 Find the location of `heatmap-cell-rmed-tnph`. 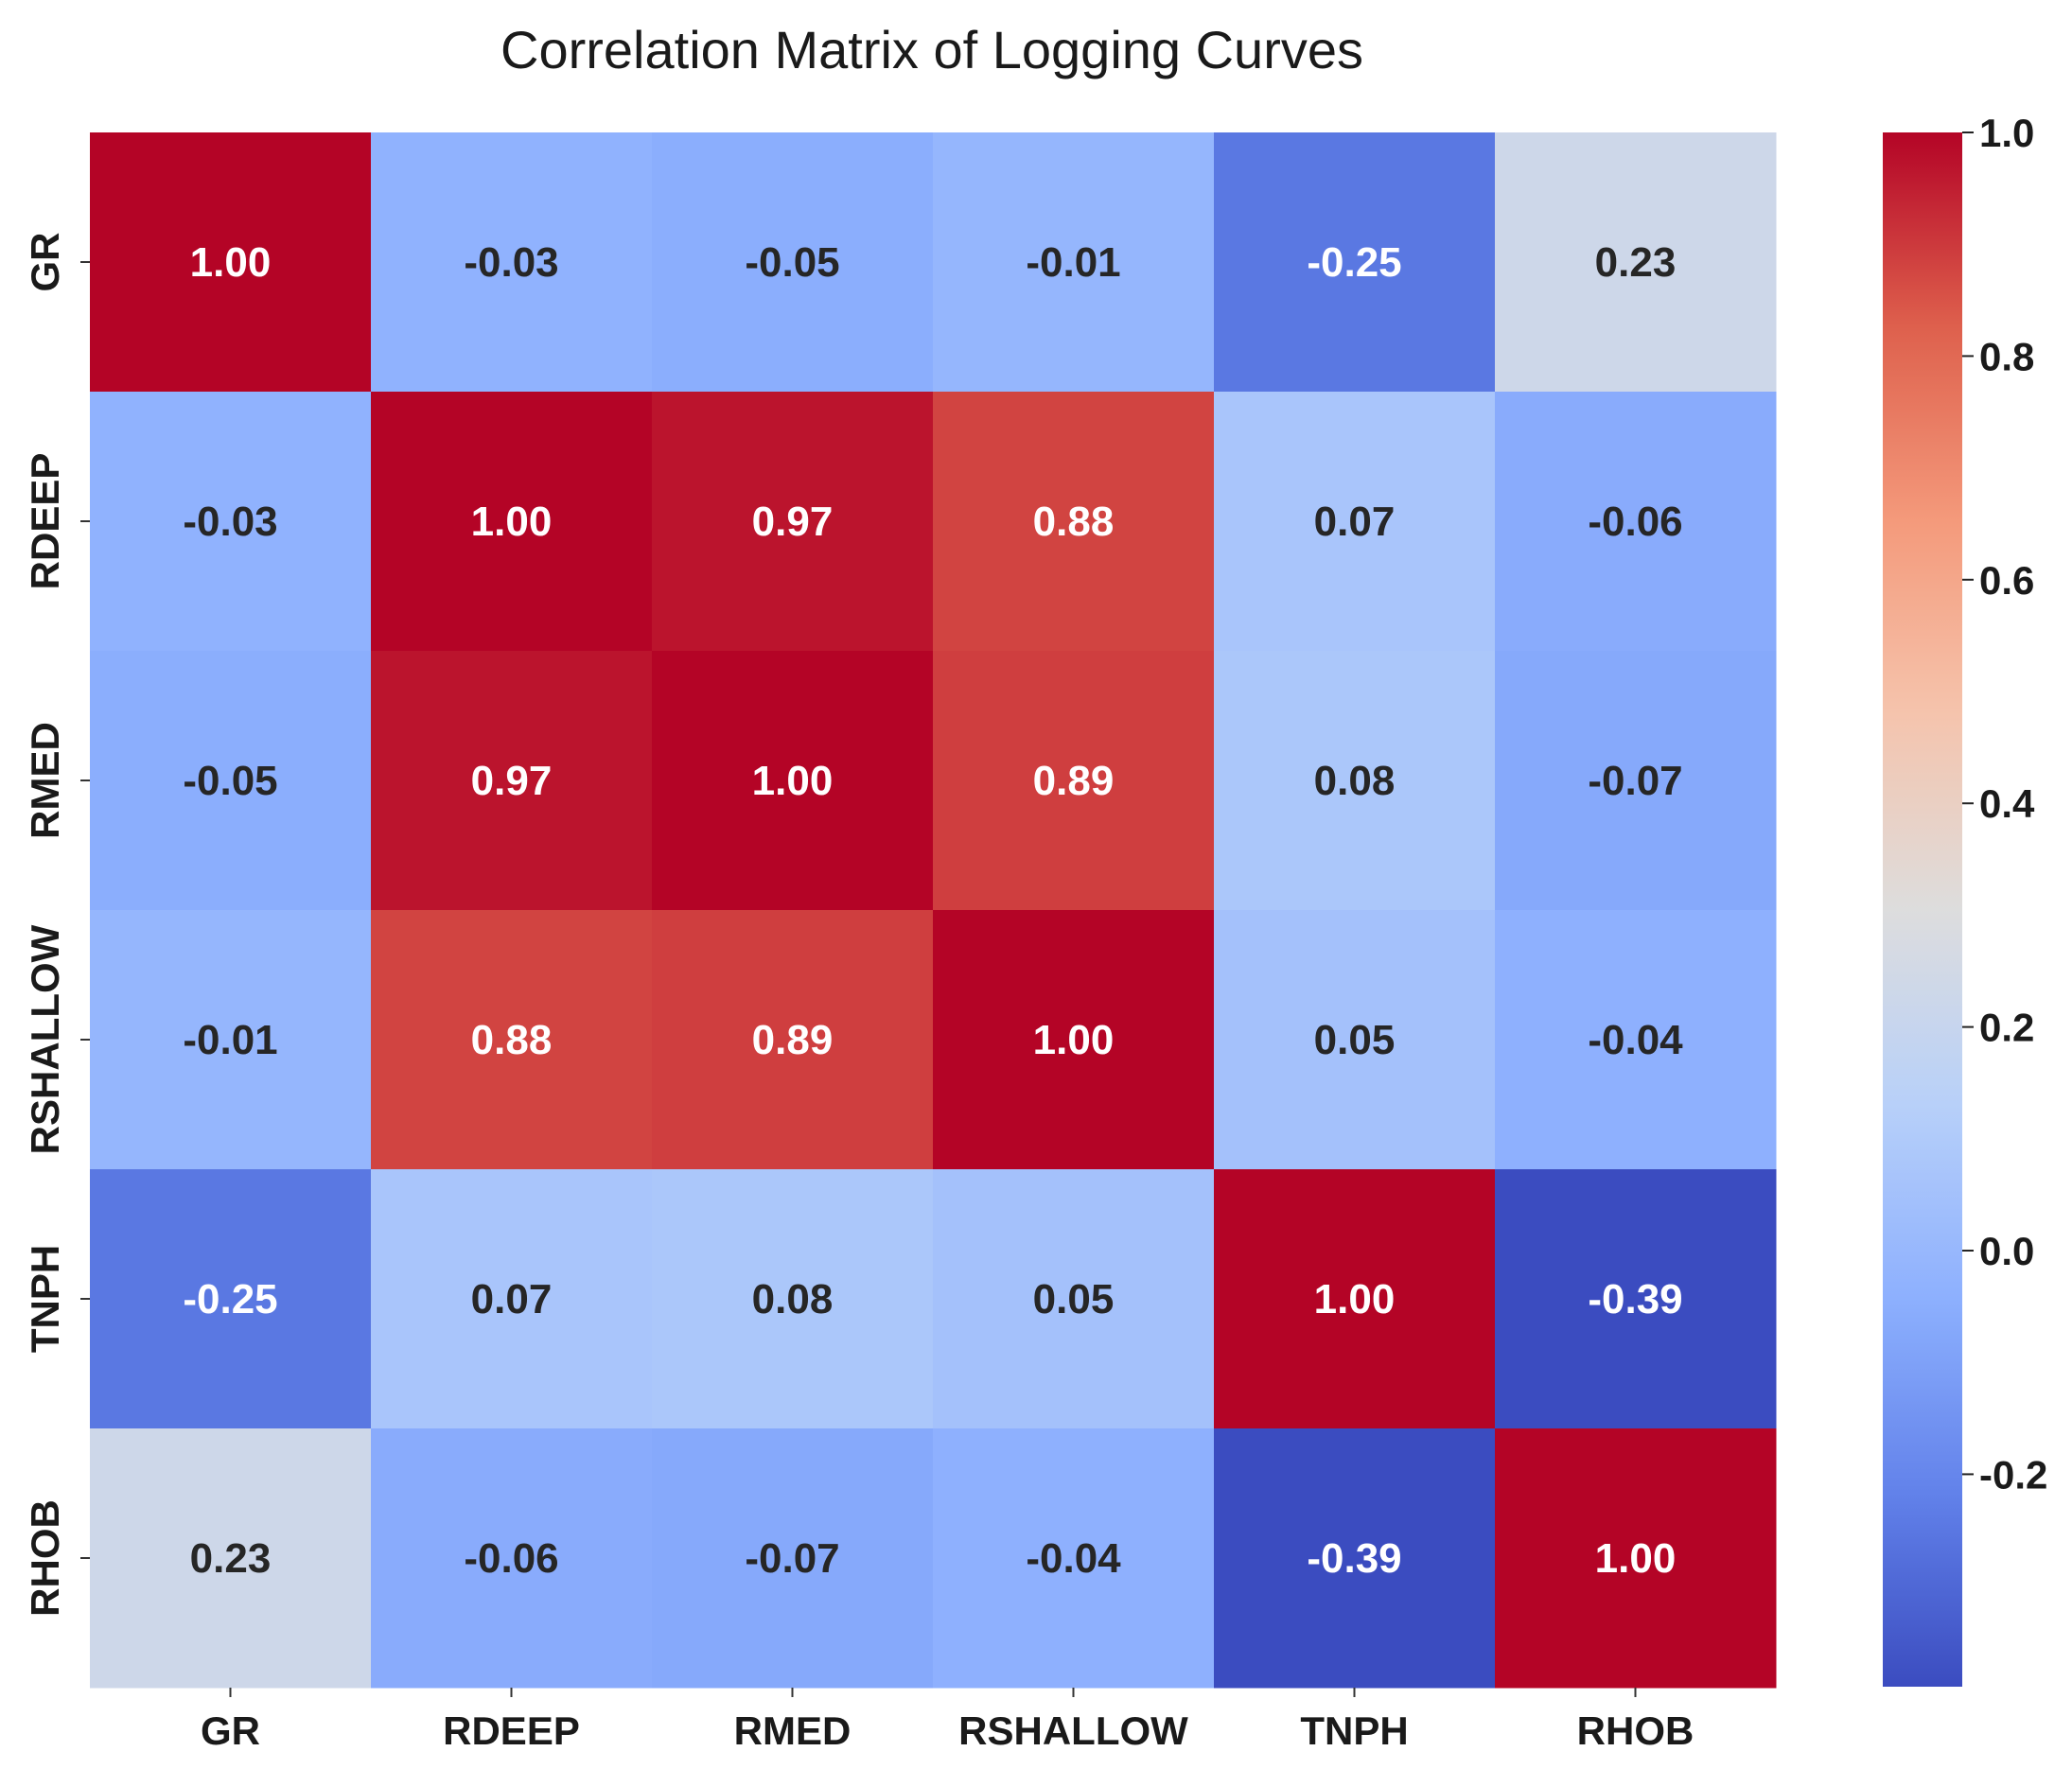

heatmap-cell-rmed-tnph is located at coordinates (1355, 781).